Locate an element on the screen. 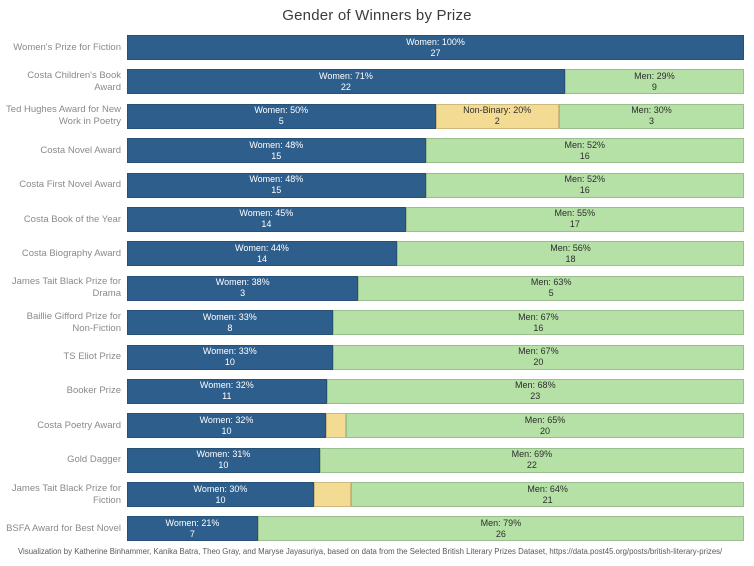 The width and height of the screenshot is (754, 566). segment-pct-label: Men: 69% is located at coordinates (532, 454).